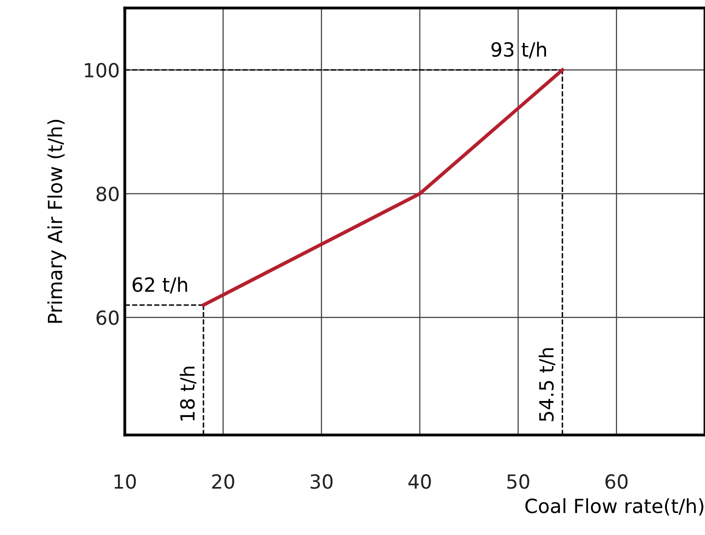  What do you see at coordinates (160, 285) in the screenshot?
I see `ref-line-label: 62 t/h` at bounding box center [160, 285].